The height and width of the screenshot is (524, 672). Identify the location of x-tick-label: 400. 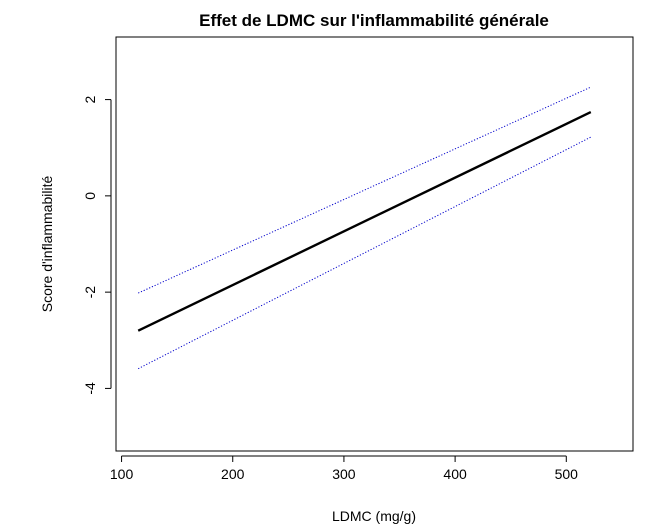
(455, 474).